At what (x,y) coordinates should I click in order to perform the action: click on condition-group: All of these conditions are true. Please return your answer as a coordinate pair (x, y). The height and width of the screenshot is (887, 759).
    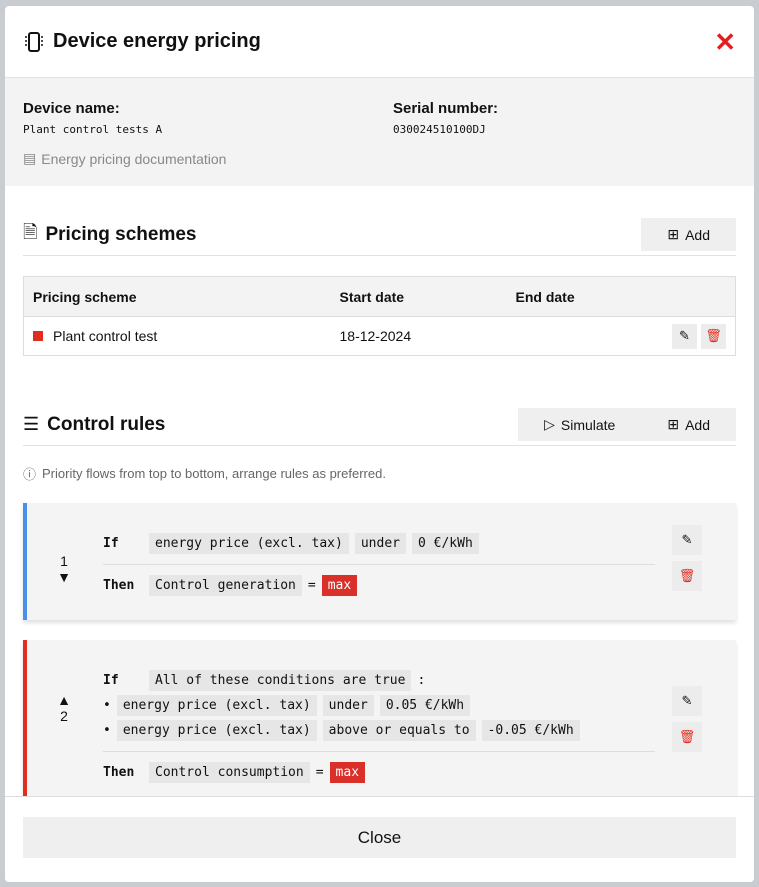
    Looking at the image, I should click on (280, 680).